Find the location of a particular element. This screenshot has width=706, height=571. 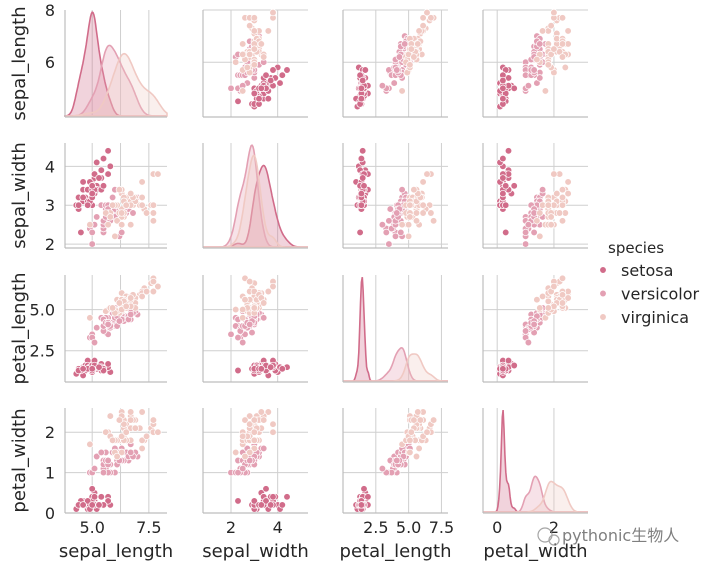

y-tick-label-sepal_width: 4 is located at coordinates (50, 166).